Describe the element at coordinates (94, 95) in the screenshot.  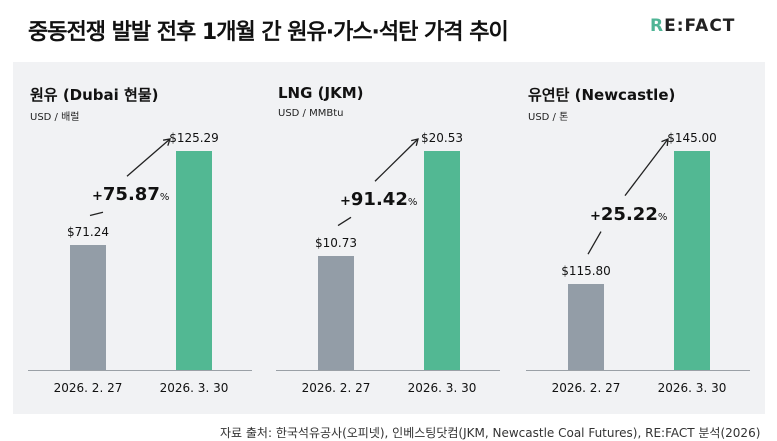
I see `panel-title: 원유 (Dubai 현물)` at that location.